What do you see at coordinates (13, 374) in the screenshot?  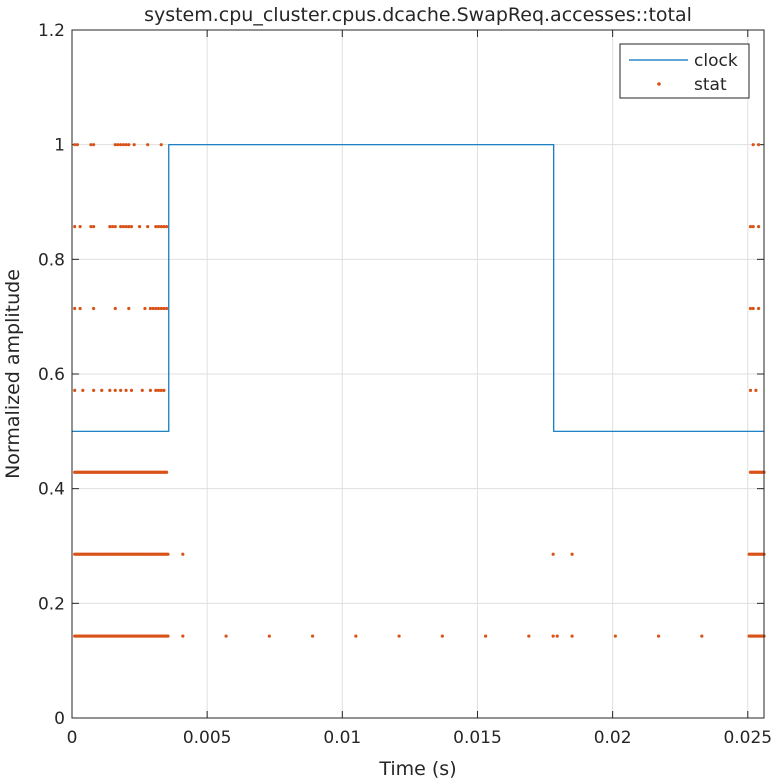 I see `y-axis-label: Normalized amplitude` at bounding box center [13, 374].